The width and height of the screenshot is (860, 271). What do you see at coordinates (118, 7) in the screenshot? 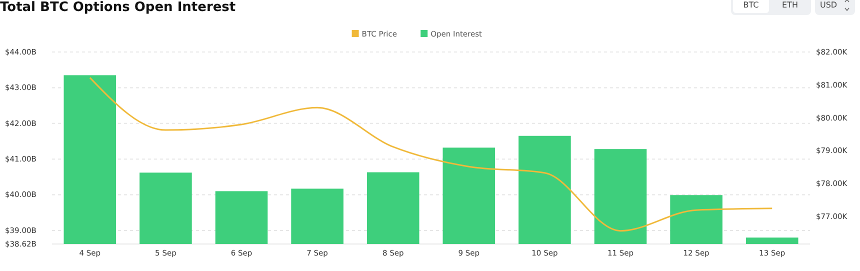
I see `chart-title: Total BTC Options Open Interest` at bounding box center [118, 7].